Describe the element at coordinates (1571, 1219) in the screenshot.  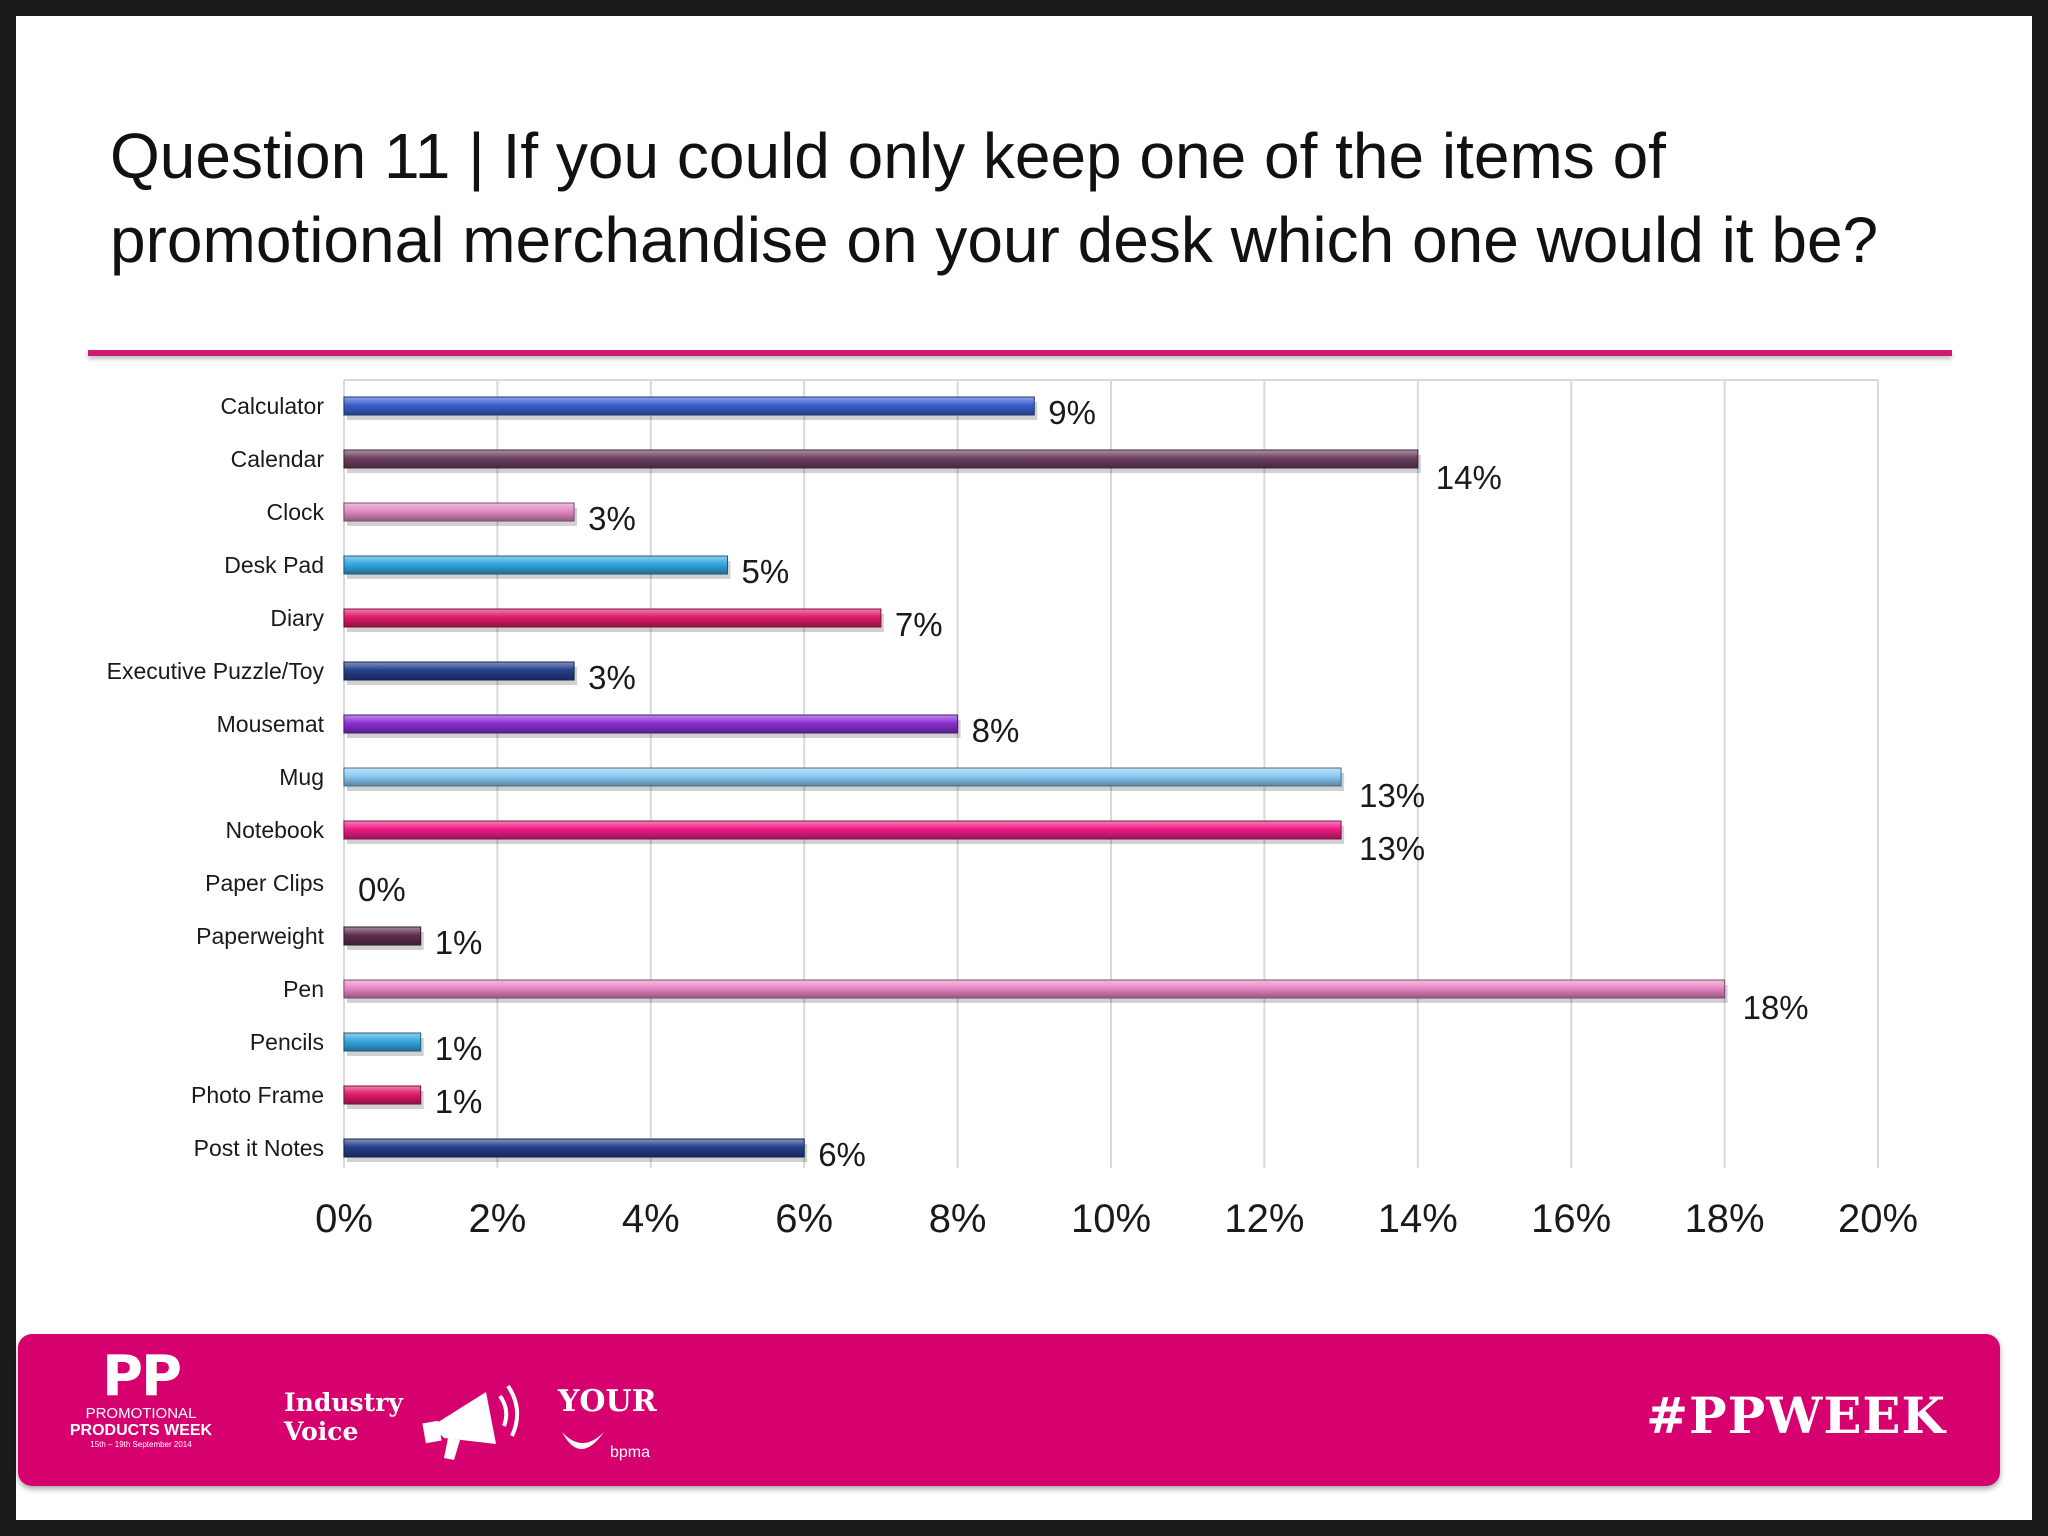
I see `x-tick-label: 16%` at that location.